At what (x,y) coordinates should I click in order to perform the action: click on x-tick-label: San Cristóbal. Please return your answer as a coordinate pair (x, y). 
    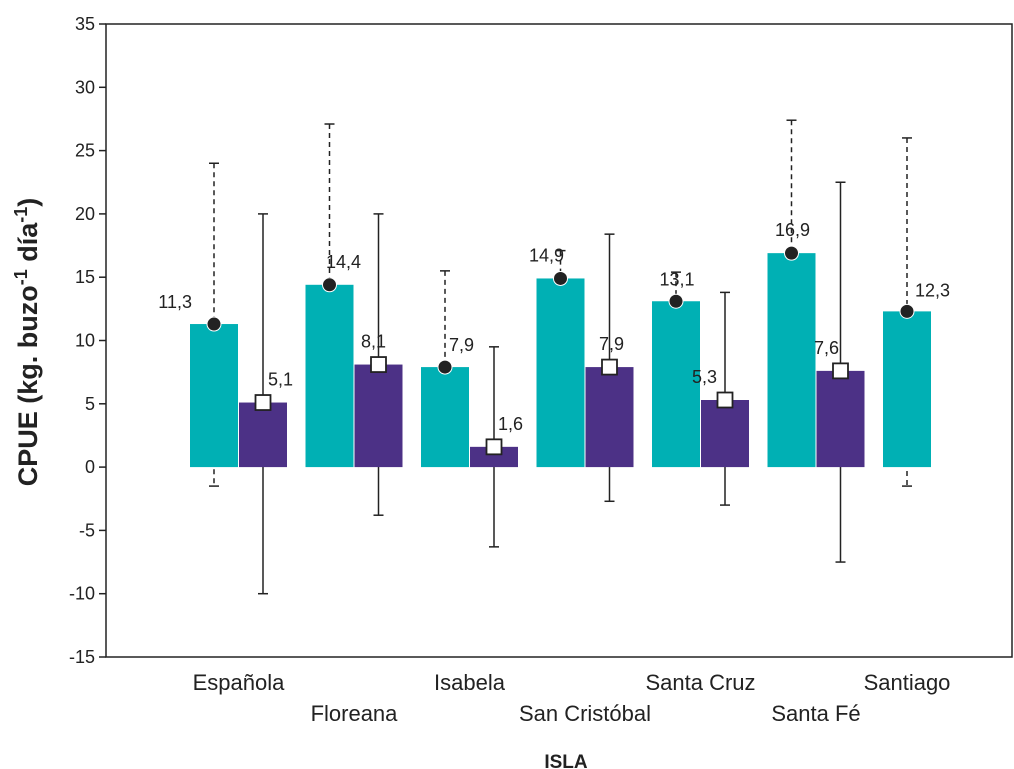
    Looking at the image, I should click on (585, 713).